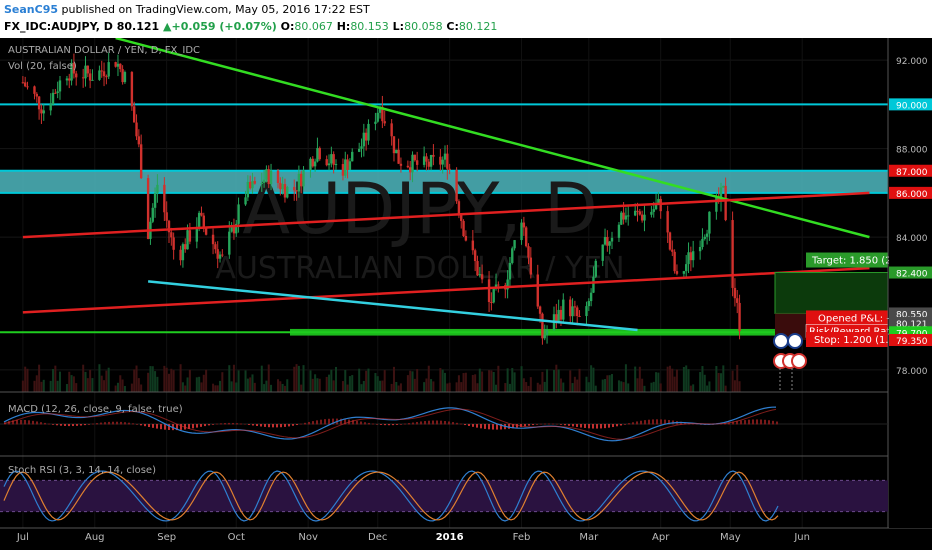  Describe the element at coordinates (466, 499) in the screenshot. I see `stoch-pane: 80.000040.00000.0000` at that location.